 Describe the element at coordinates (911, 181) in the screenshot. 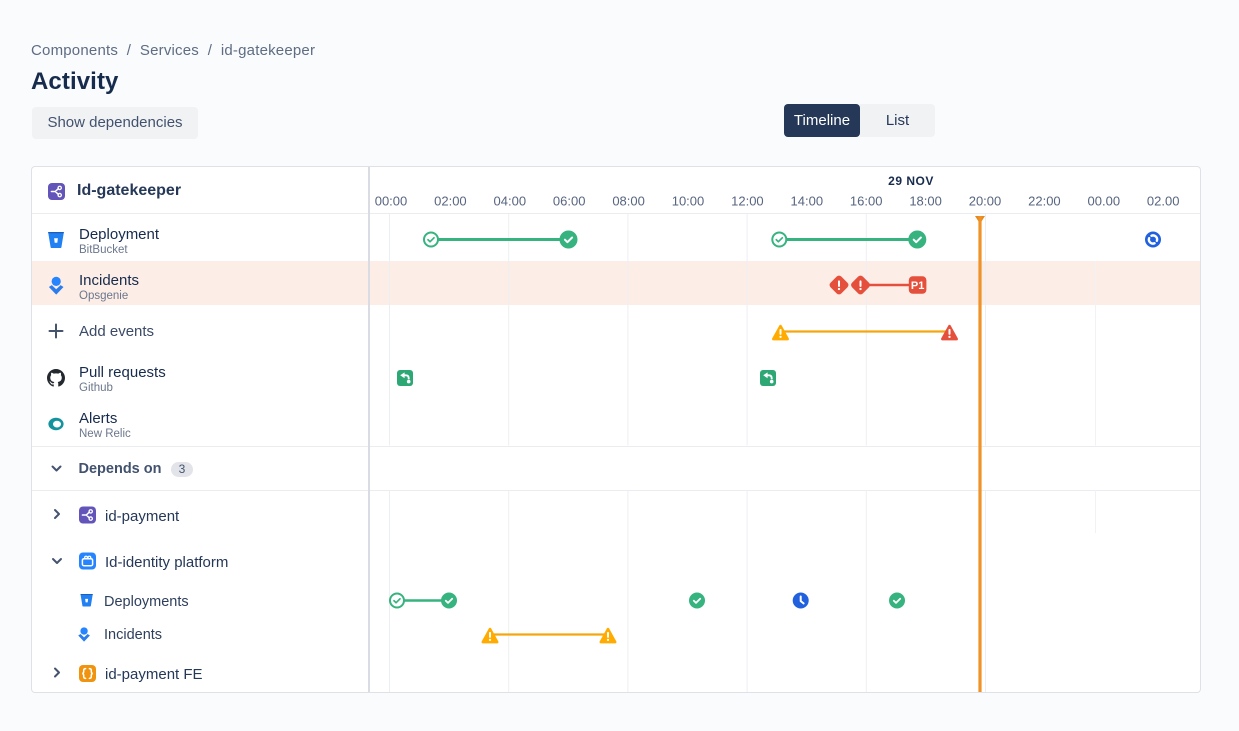

I see `svg-text: 29 NOV` at that location.